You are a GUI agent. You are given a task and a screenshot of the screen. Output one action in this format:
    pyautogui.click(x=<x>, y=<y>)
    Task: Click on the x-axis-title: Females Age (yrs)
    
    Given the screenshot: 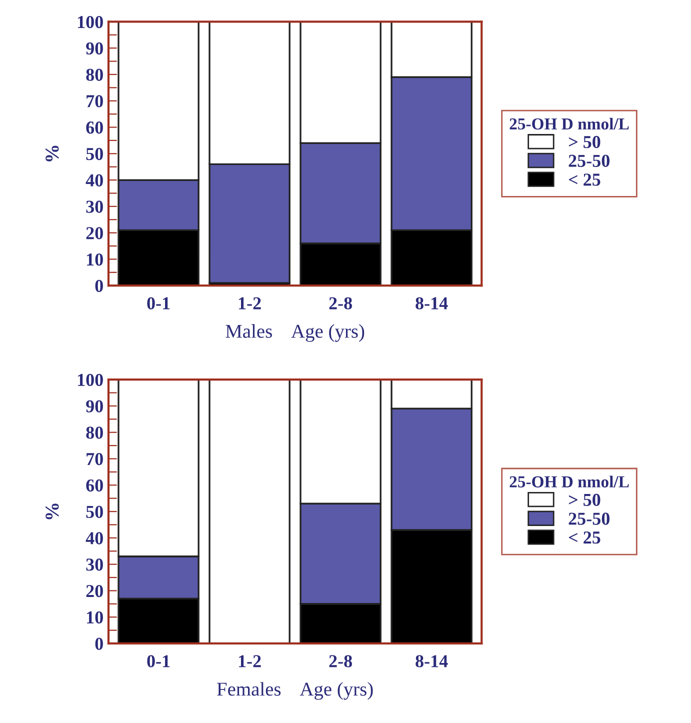 What is the action you would take?
    pyautogui.click(x=295, y=691)
    